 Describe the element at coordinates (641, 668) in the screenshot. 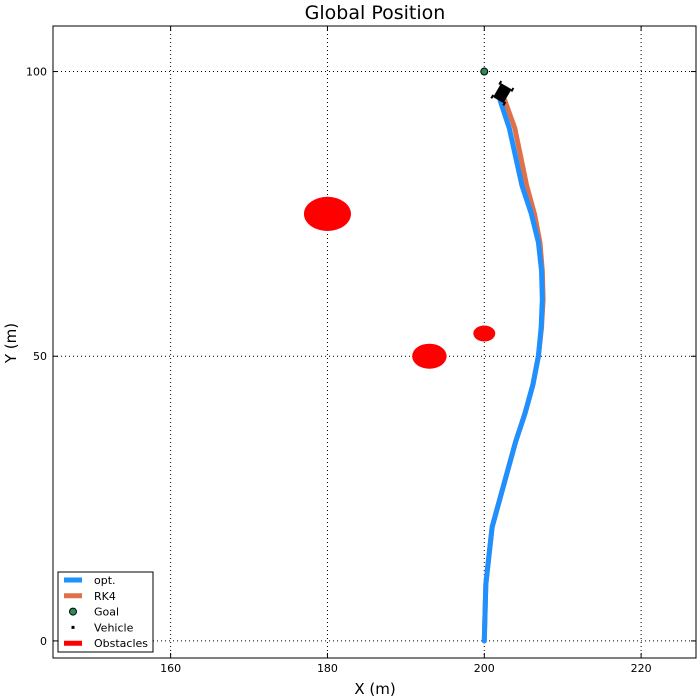

I see `x-tick-label: 220` at that location.